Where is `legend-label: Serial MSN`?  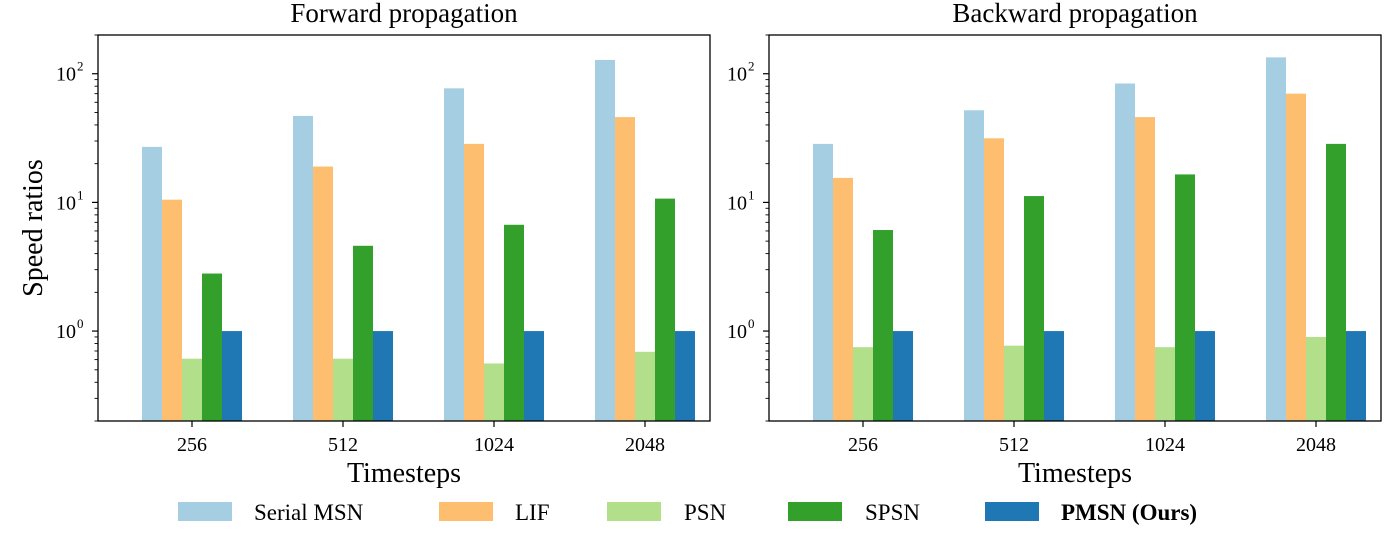 legend-label: Serial MSN is located at coordinates (309, 512).